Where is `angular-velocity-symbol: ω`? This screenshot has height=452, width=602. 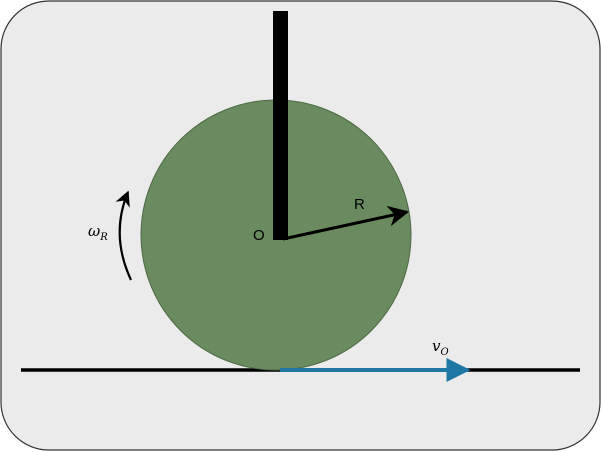
angular-velocity-symbol: ω is located at coordinates (94, 231).